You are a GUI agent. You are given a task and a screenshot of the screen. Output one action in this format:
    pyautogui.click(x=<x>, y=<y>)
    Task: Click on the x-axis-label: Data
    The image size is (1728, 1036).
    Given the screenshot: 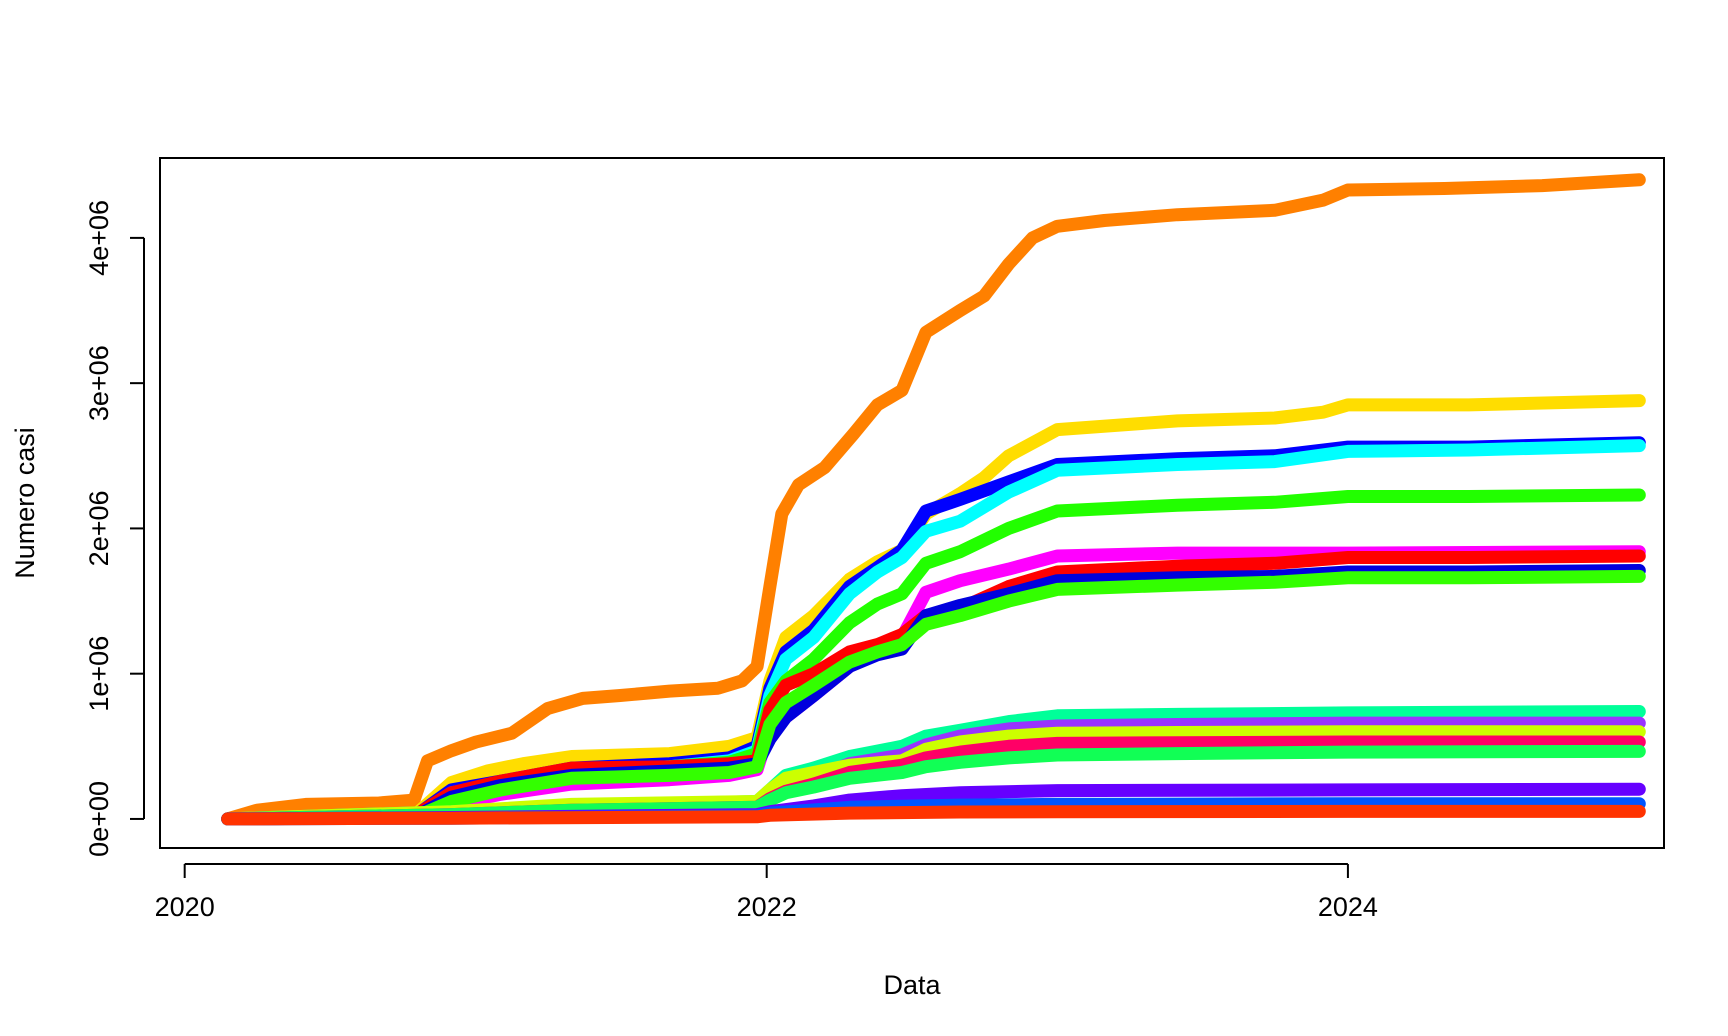 What is the action you would take?
    pyautogui.click(x=912, y=985)
    